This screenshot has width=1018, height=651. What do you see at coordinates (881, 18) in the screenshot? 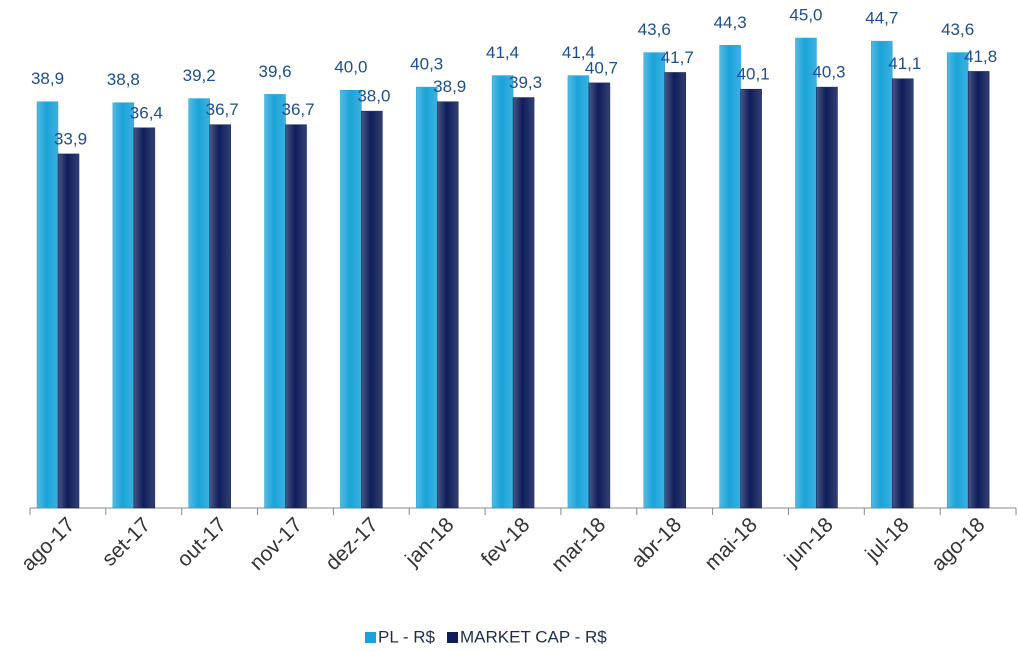
I see `value-label: 44,7` at bounding box center [881, 18].